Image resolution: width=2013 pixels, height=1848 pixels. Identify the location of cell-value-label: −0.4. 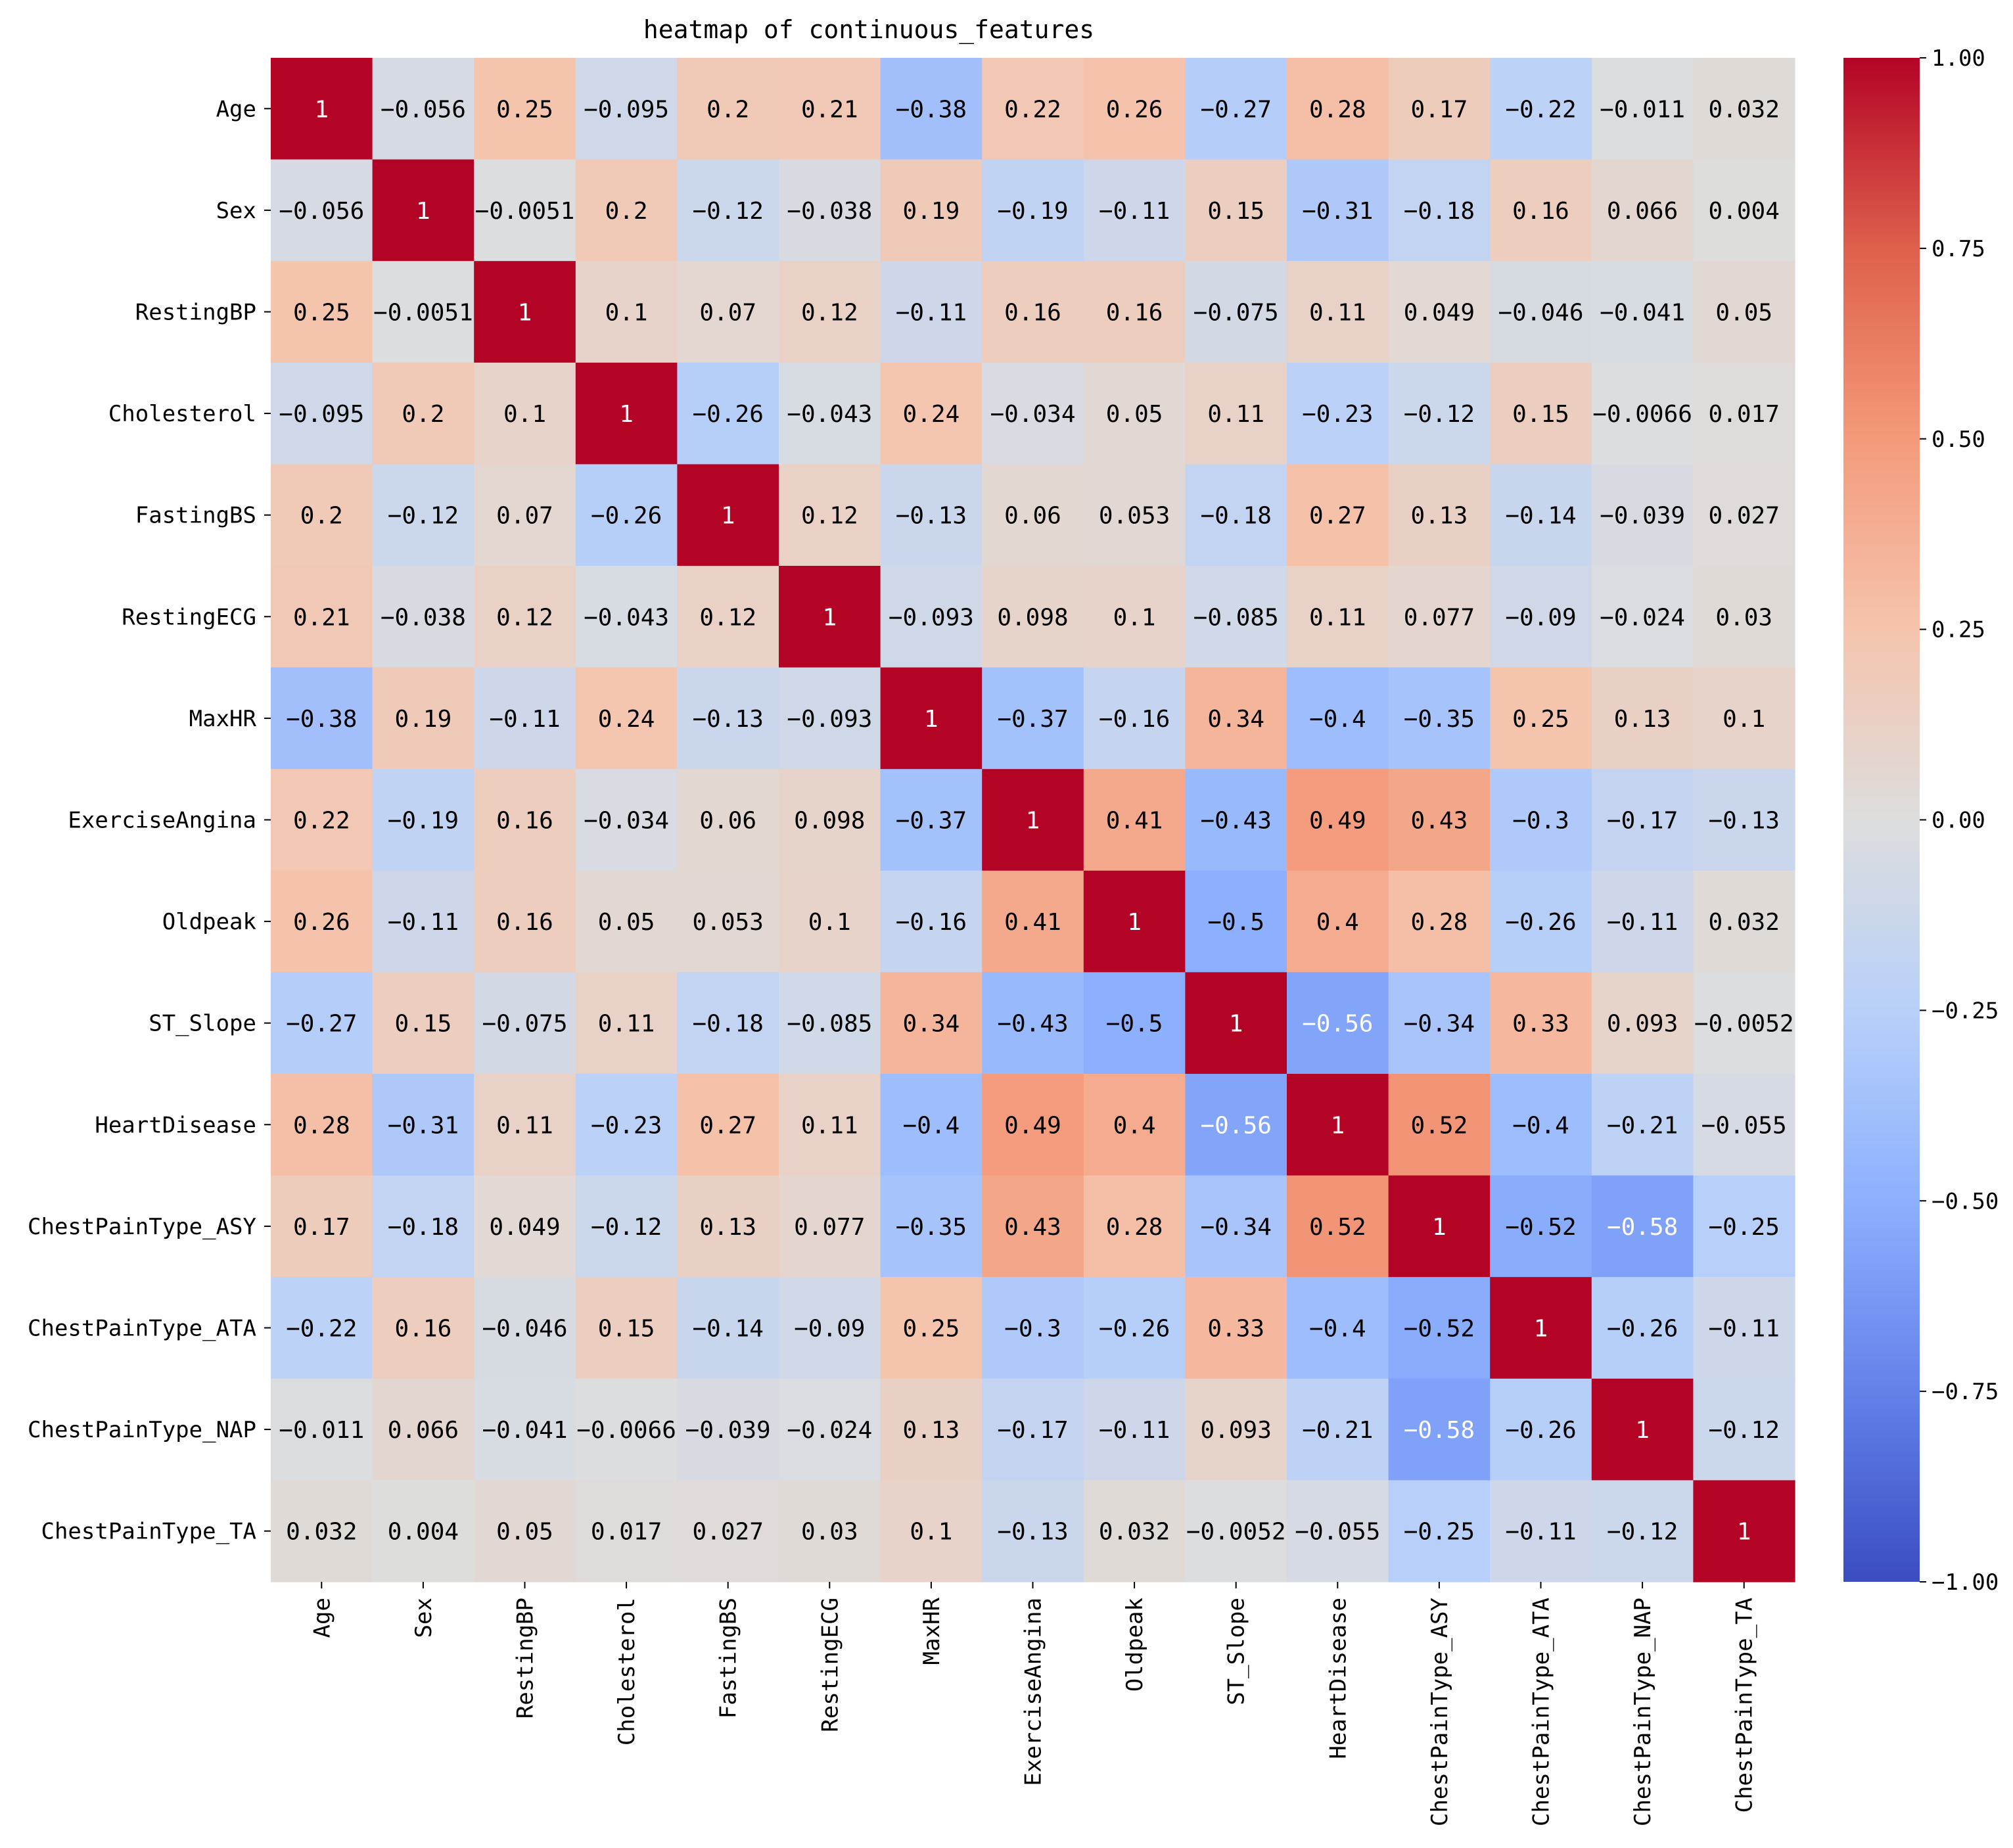
(932, 1125).